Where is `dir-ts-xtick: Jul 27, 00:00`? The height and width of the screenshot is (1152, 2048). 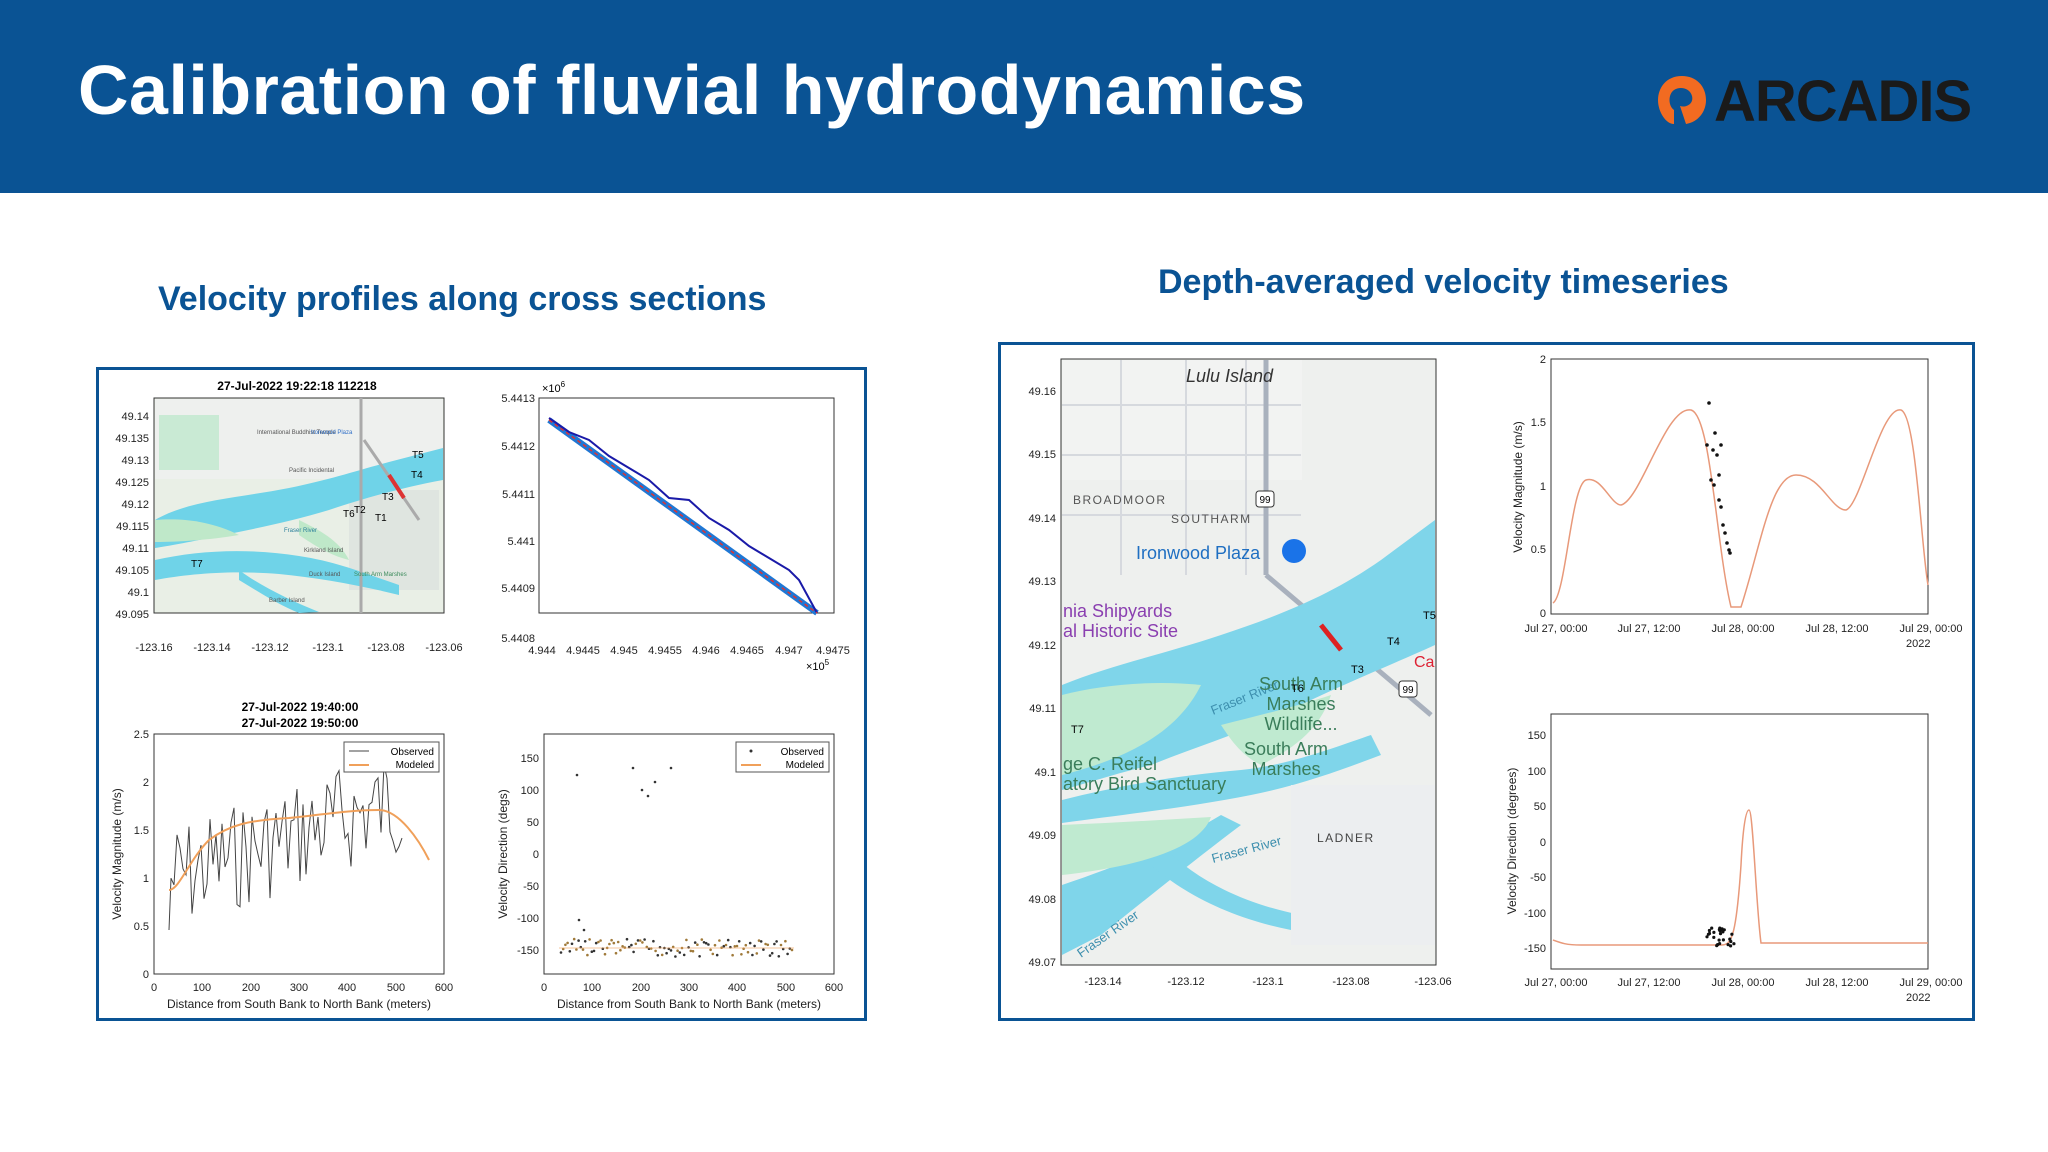
dir-ts-xtick: Jul 27, 00:00 is located at coordinates (1556, 983).